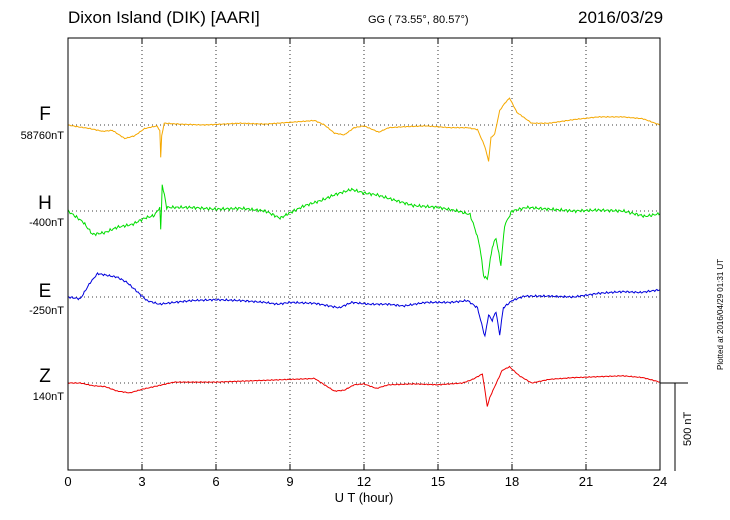 The height and width of the screenshot is (520, 730). Describe the element at coordinates (363, 386) in the screenshot. I see `series-line-z` at that location.